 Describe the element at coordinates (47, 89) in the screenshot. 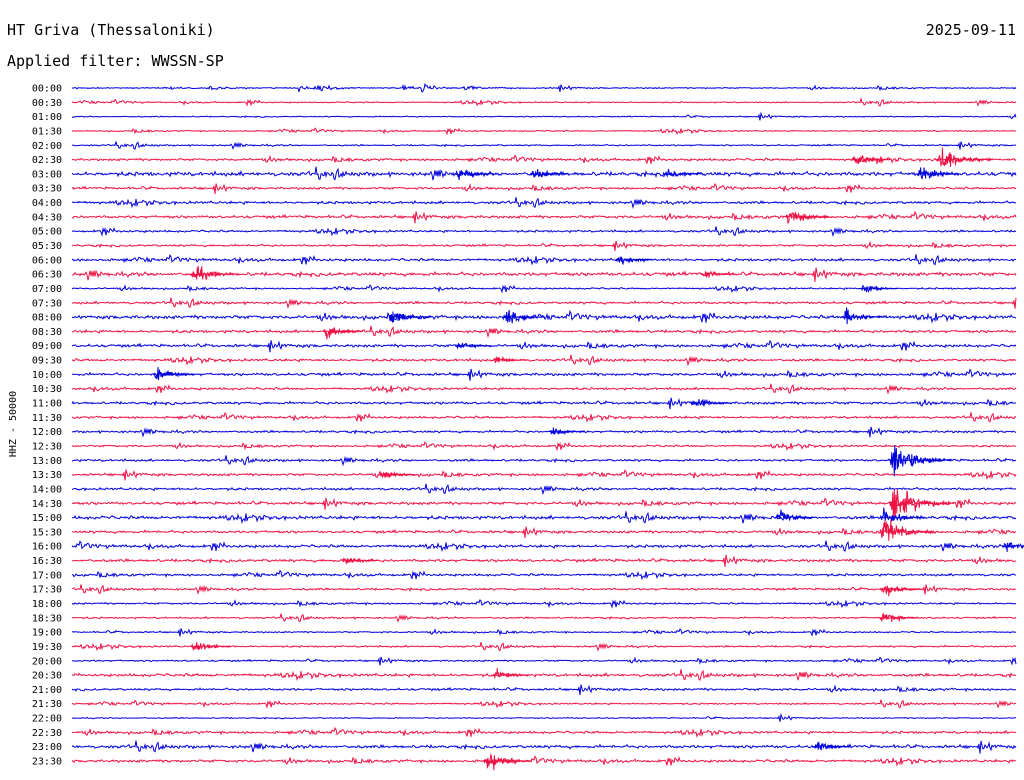

I see `time-tick-label: 00:00` at that location.